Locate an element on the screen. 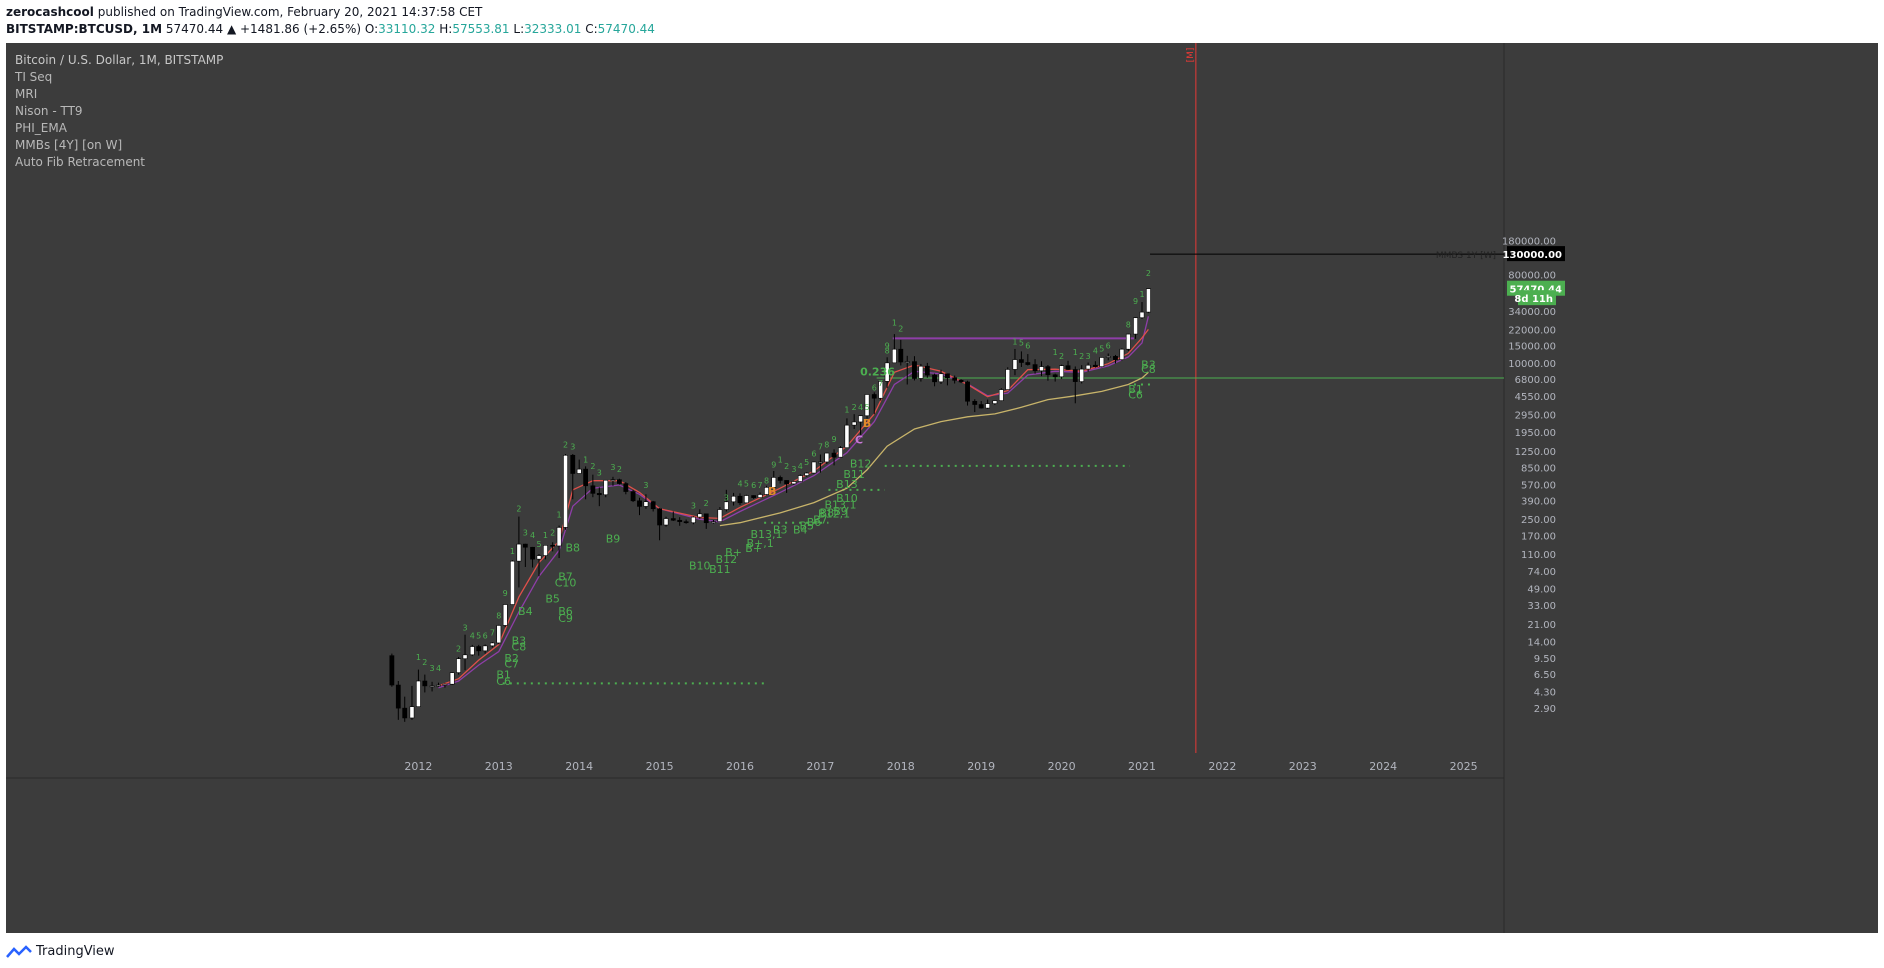  brand-name: TradingView is located at coordinates (75, 951).